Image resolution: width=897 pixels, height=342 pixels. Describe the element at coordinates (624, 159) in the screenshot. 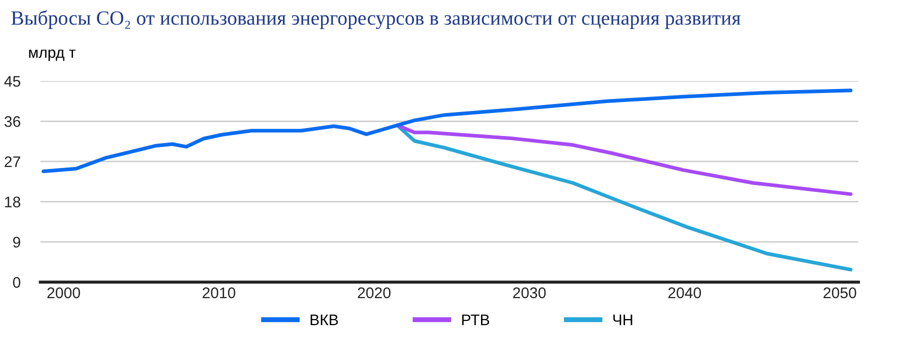

I see `line-series` at that location.